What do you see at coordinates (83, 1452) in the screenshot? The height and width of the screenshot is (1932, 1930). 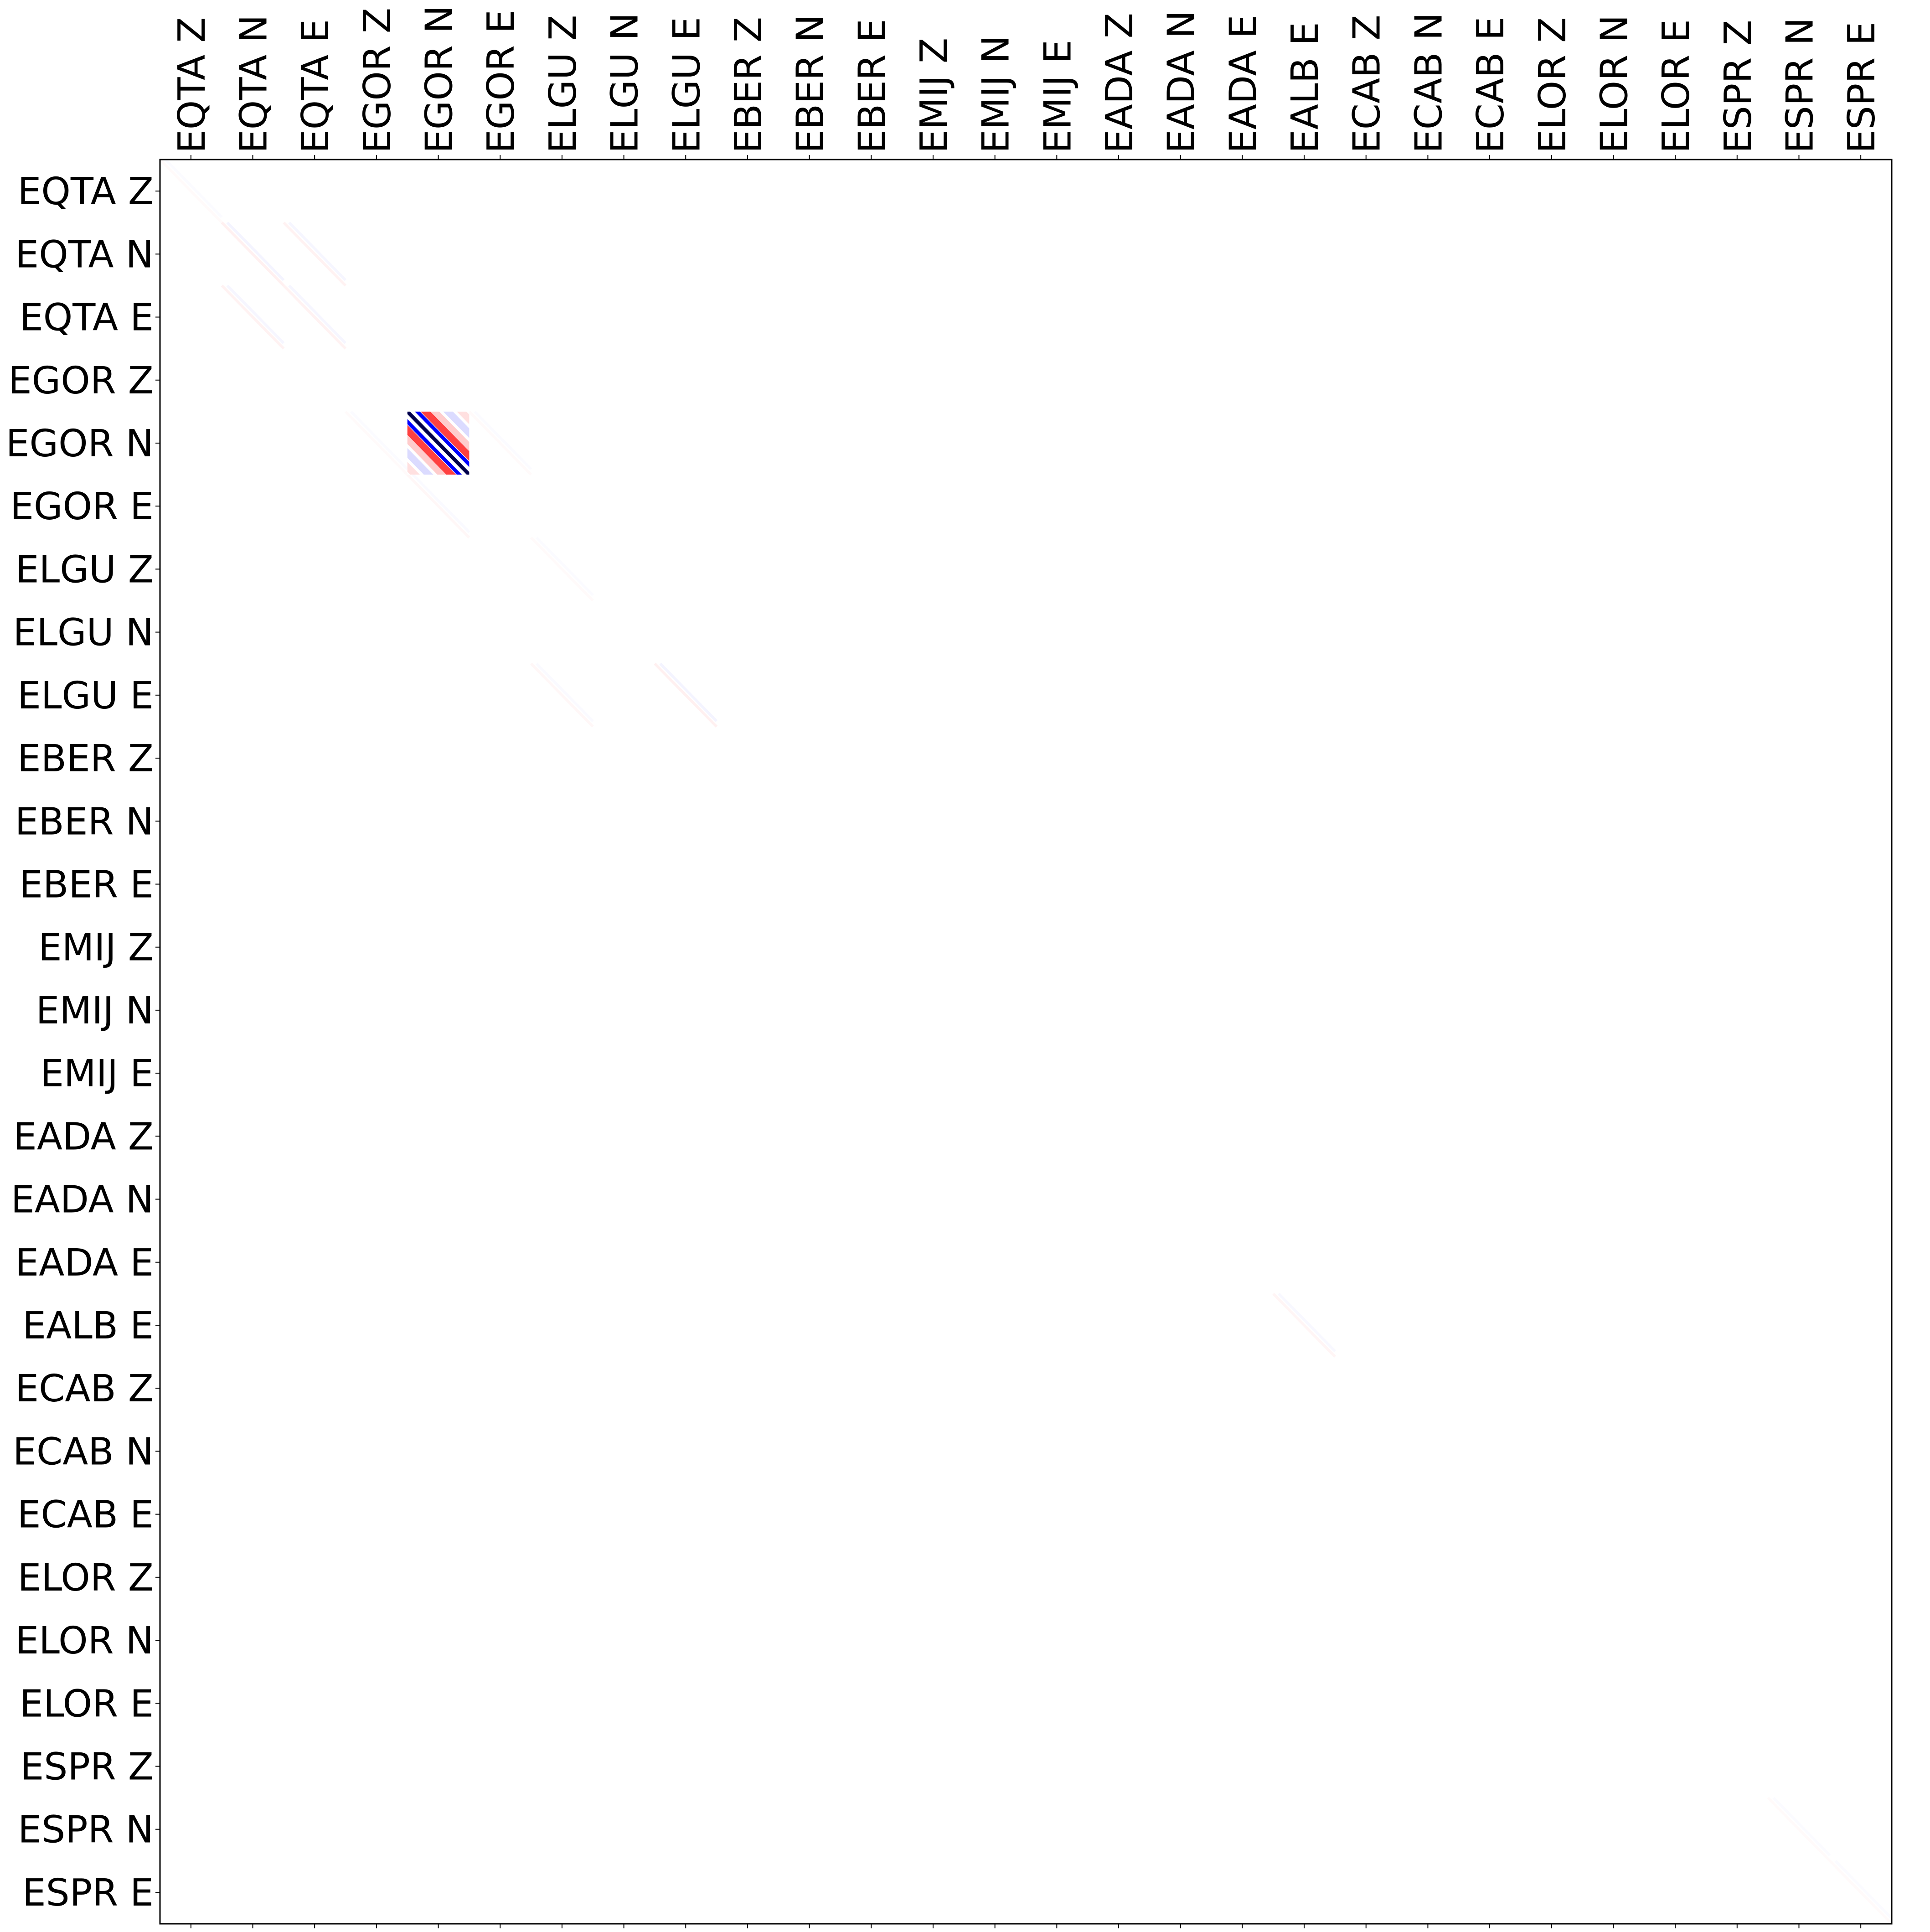 I see `y-tick-label: ECAB N` at bounding box center [83, 1452].